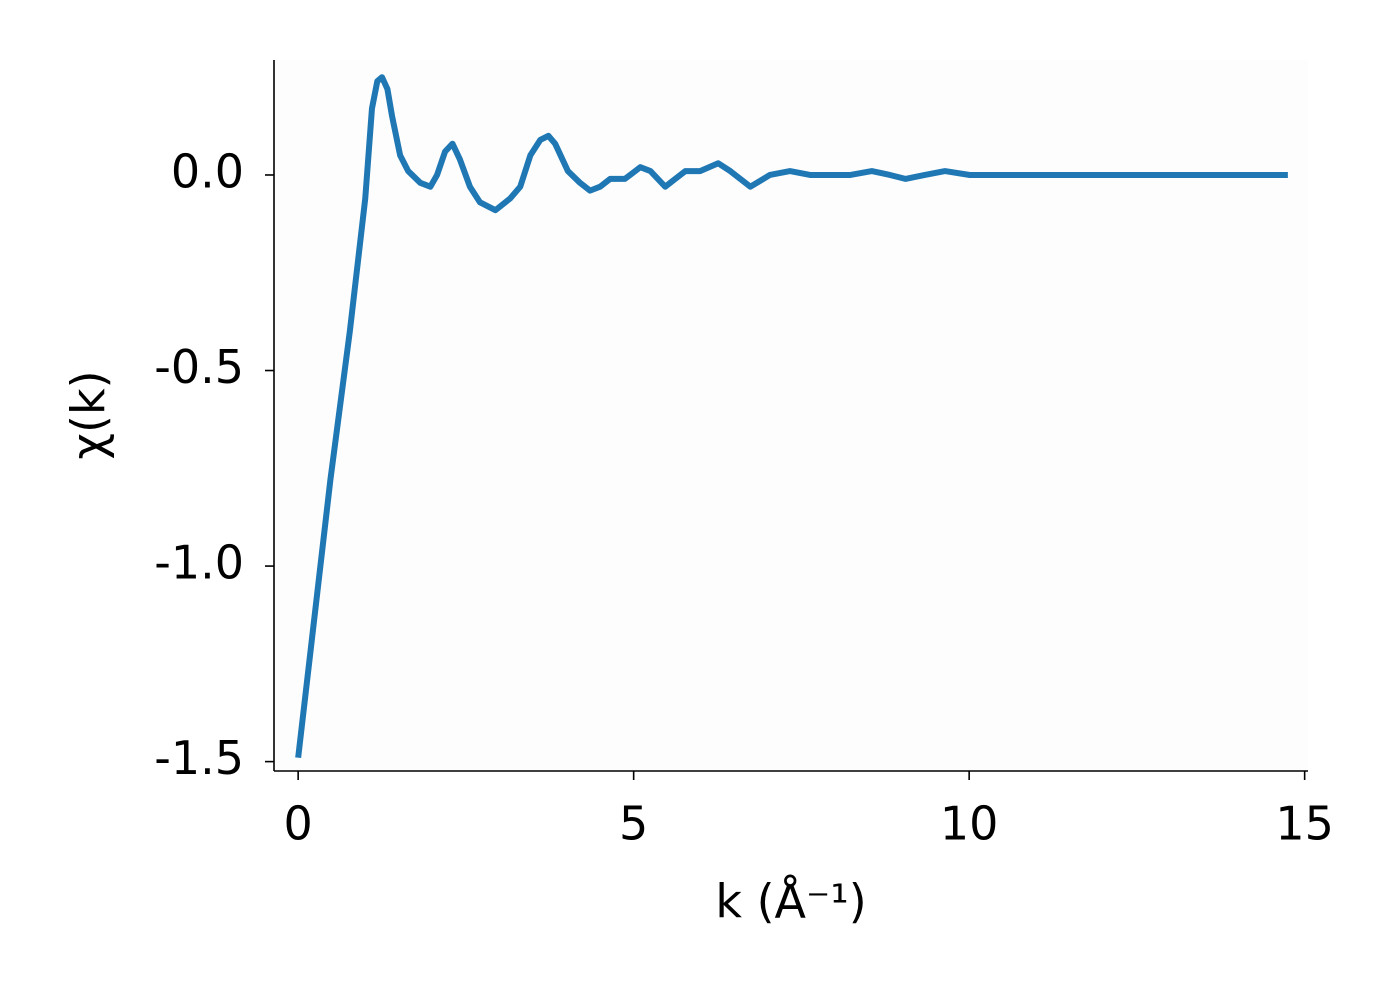  Describe the element at coordinates (199, 367) in the screenshot. I see `y-tick-label: -0.5` at that location.